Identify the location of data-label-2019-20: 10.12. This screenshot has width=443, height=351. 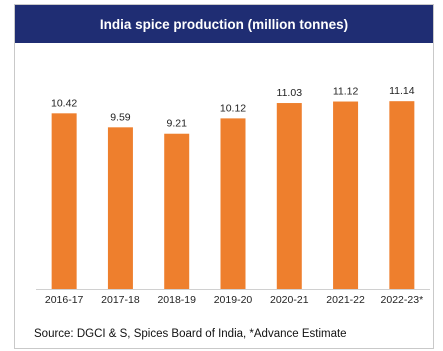
(233, 108).